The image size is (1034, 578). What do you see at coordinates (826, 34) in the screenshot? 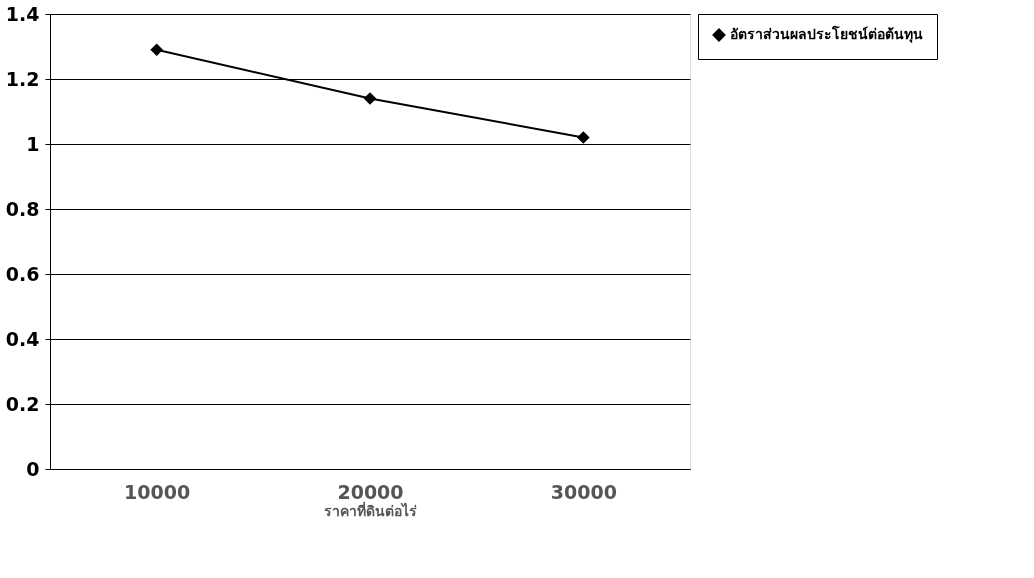
I see `legend-label: อัตราส่วนผลประโยชน์ต่อต้นทุน` at bounding box center [826, 34].